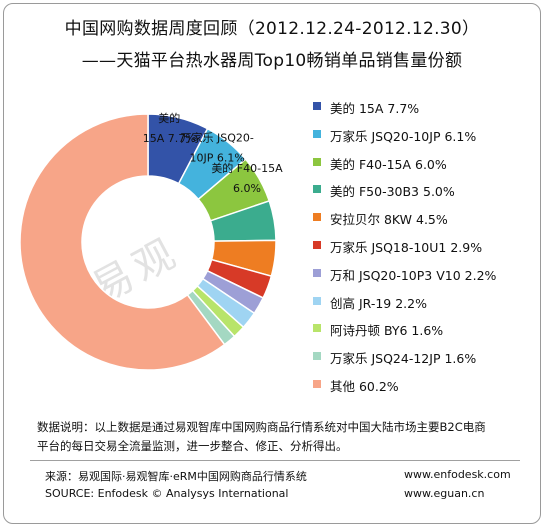 This screenshot has width=544, height=527. What do you see at coordinates (247, 178) in the screenshot?
I see `slice-label-2: 美的 F40-15A 6.0%` at bounding box center [247, 178].